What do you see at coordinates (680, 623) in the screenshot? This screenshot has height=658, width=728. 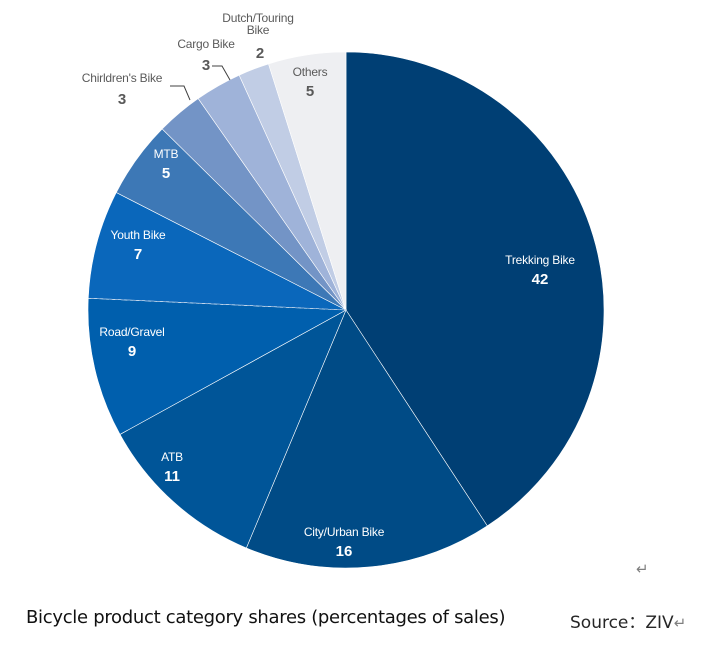 I see `source-paragraph-mark: ↵` at bounding box center [680, 623].